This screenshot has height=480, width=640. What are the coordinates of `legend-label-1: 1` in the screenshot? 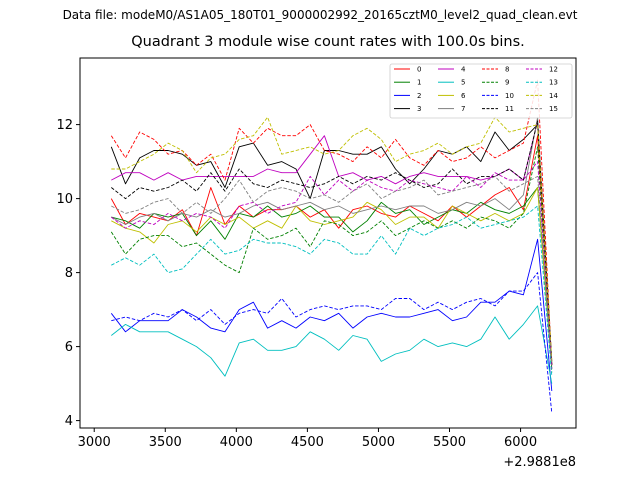 It's located at (419, 83).